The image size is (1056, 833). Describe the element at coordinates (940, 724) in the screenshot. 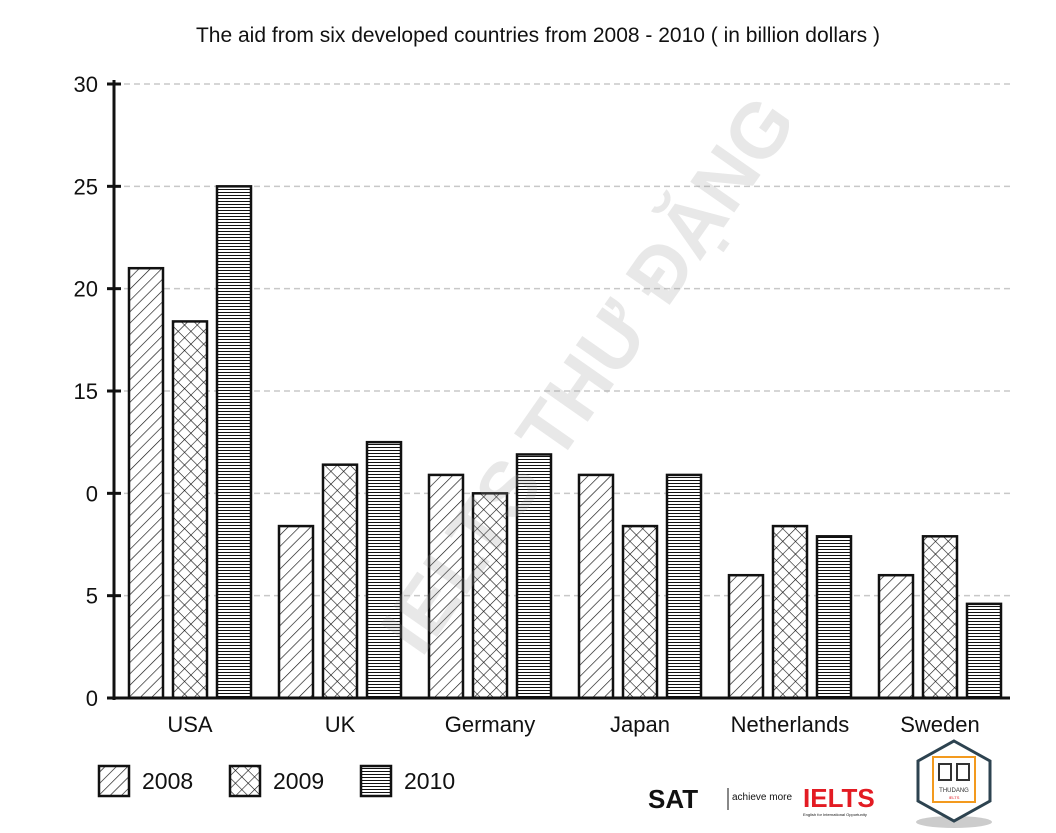

I see `x-tick-label: Sweden` at that location.